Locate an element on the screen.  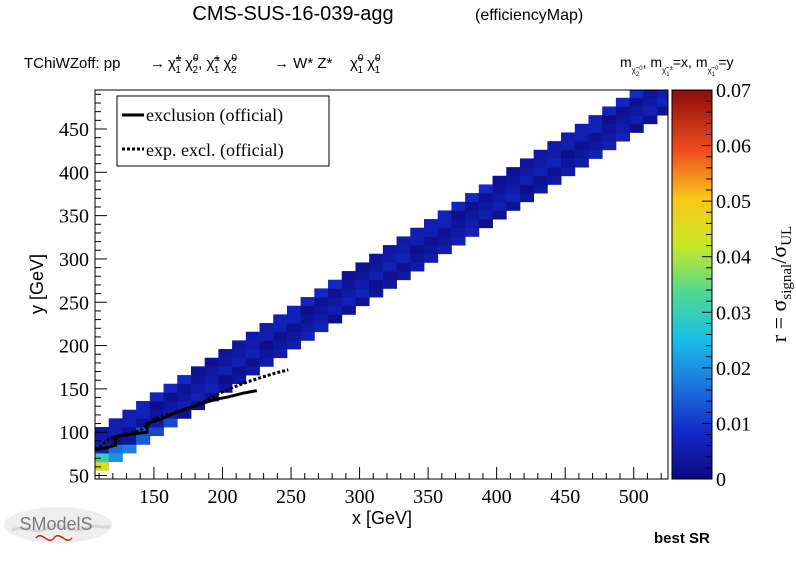
z-tick-label: 0.07 is located at coordinates (733, 91).